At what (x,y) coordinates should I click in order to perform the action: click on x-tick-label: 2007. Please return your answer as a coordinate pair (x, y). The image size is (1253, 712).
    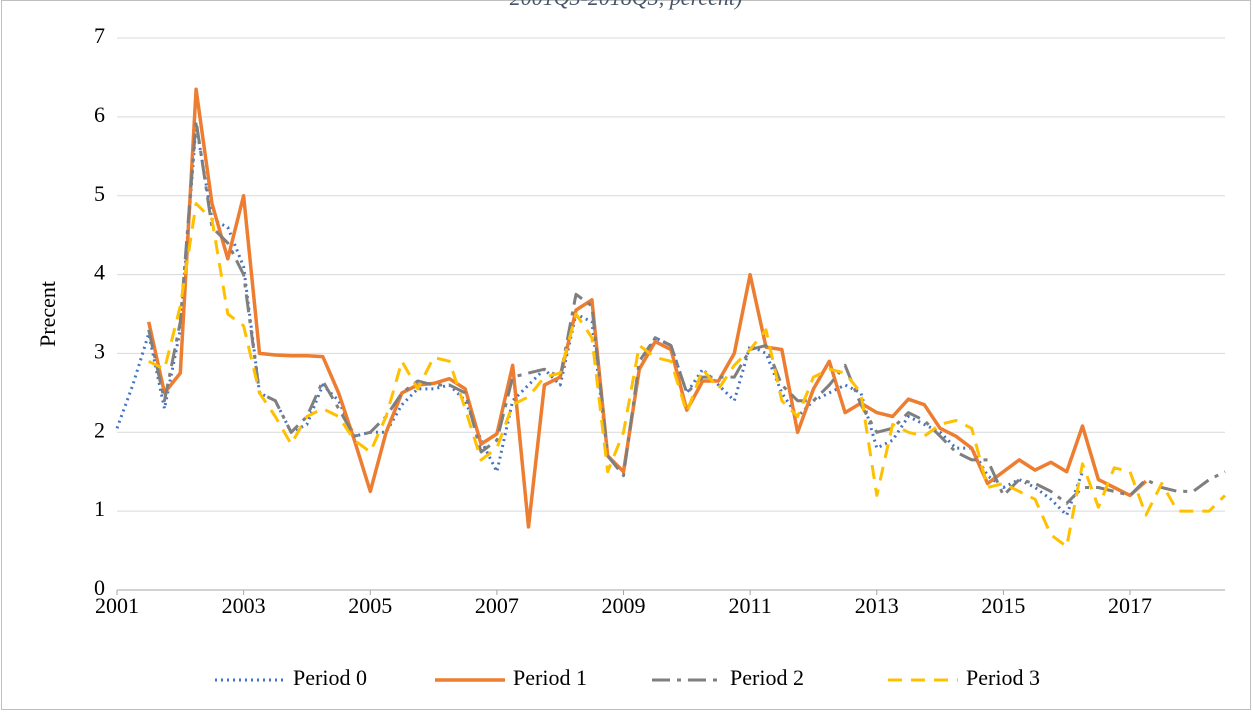
    Looking at the image, I should click on (497, 605).